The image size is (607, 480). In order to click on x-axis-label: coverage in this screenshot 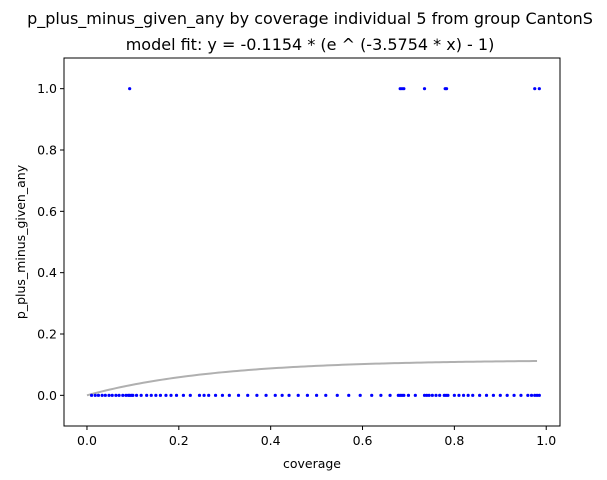, I will do `click(312, 463)`.